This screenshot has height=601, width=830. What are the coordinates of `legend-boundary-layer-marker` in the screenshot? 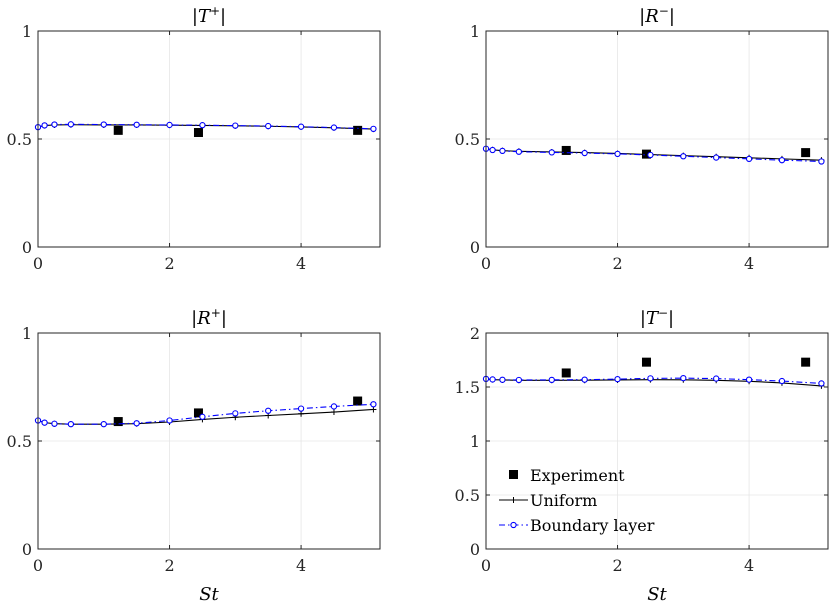 It's located at (513, 525).